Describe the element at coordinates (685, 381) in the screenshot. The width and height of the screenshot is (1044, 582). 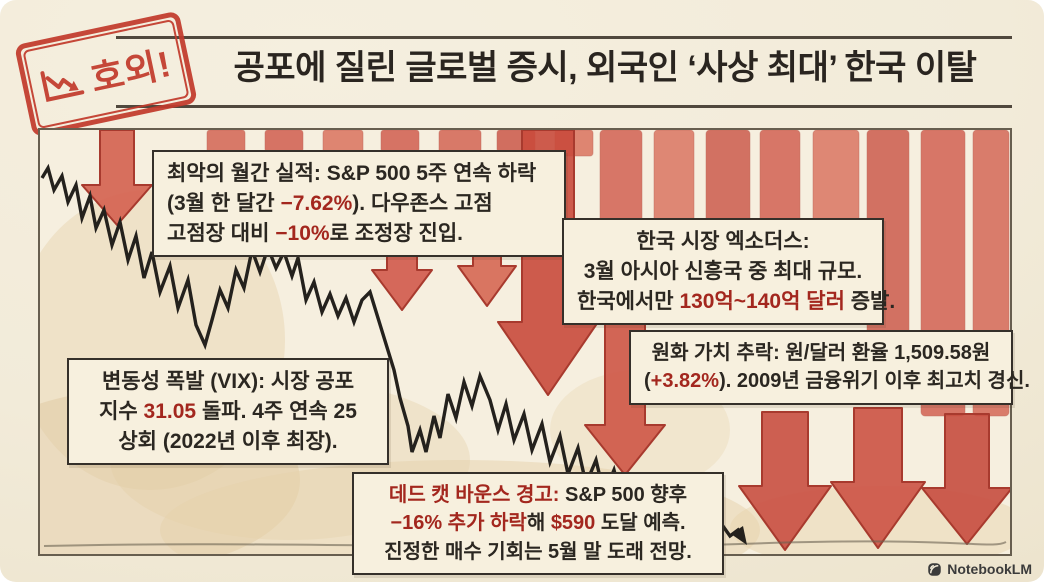
I see `highlight-value: +3.82%` at that location.